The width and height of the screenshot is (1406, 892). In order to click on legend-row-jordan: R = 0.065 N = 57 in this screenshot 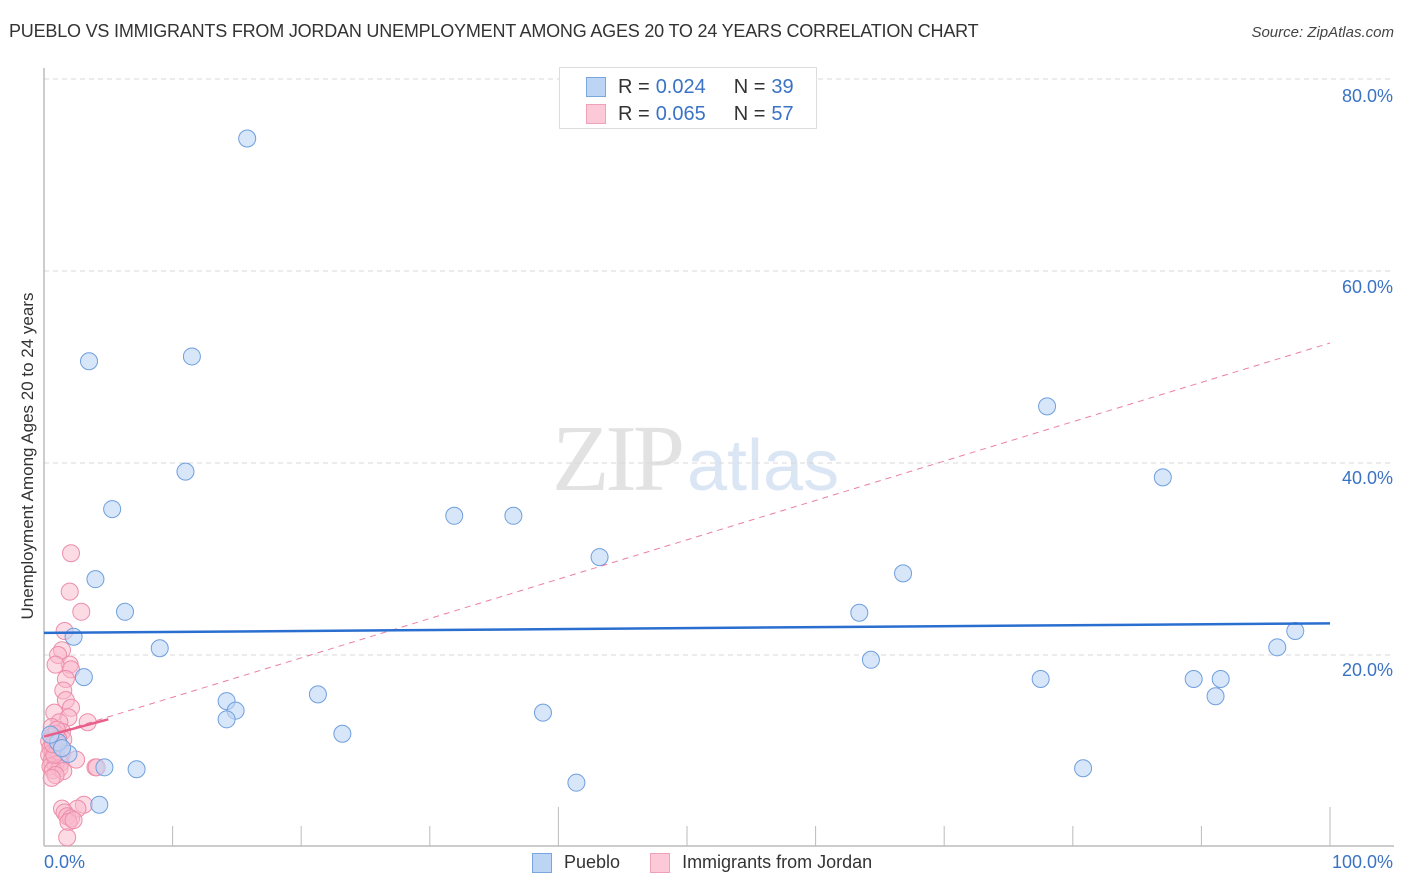, I will do `click(690, 114)`.